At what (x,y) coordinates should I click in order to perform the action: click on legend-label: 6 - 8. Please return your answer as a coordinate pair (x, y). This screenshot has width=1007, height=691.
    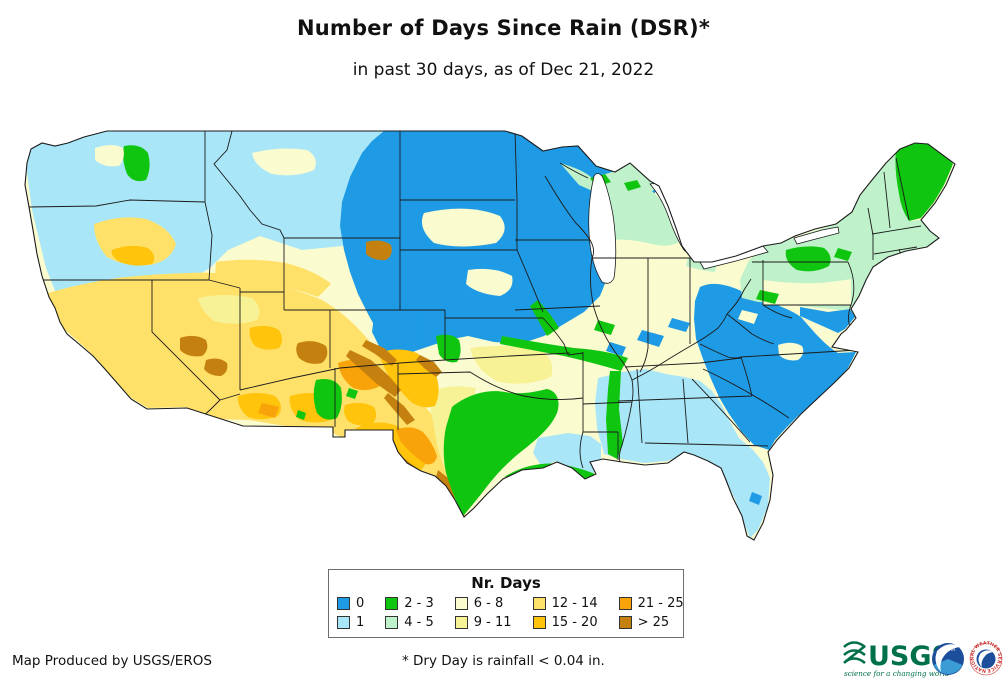
    Looking at the image, I should click on (488, 603).